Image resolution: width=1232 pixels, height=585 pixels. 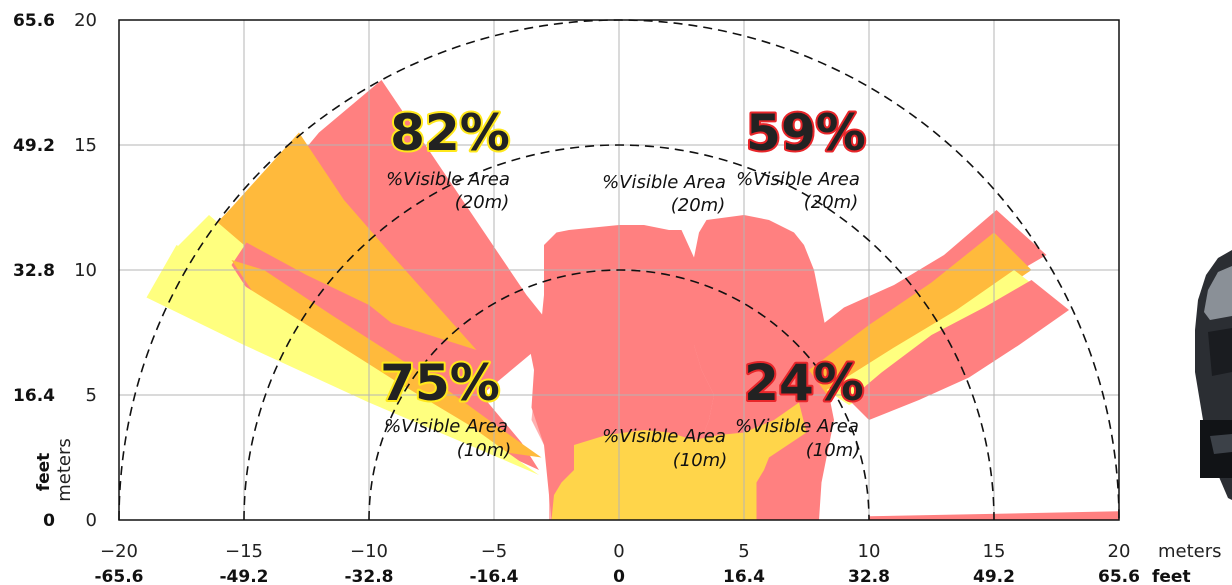 What do you see at coordinates (119, 551) in the screenshot?
I see `x-tick-meters: −20` at bounding box center [119, 551].